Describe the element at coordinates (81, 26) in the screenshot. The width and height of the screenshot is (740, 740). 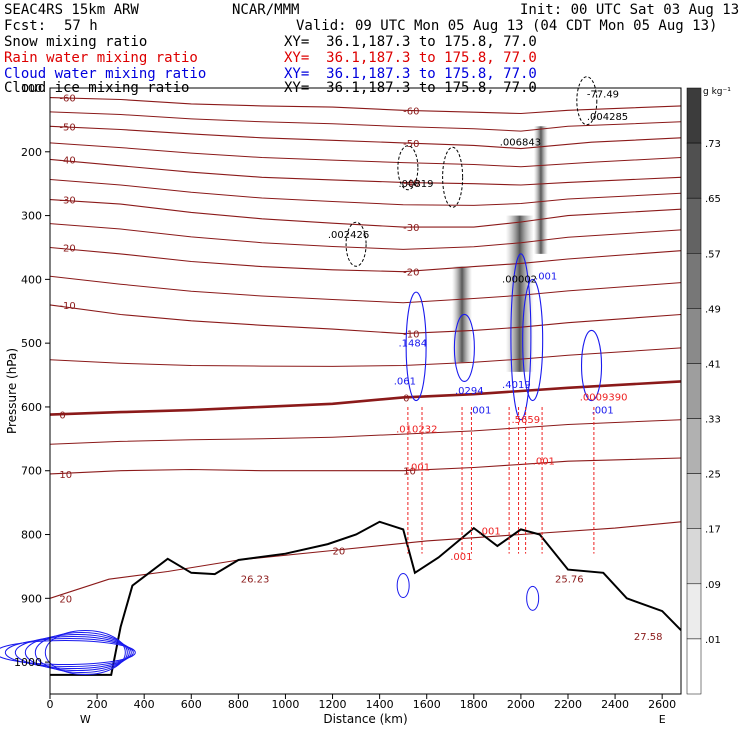
I see `fcst-value: 57 h` at that location.